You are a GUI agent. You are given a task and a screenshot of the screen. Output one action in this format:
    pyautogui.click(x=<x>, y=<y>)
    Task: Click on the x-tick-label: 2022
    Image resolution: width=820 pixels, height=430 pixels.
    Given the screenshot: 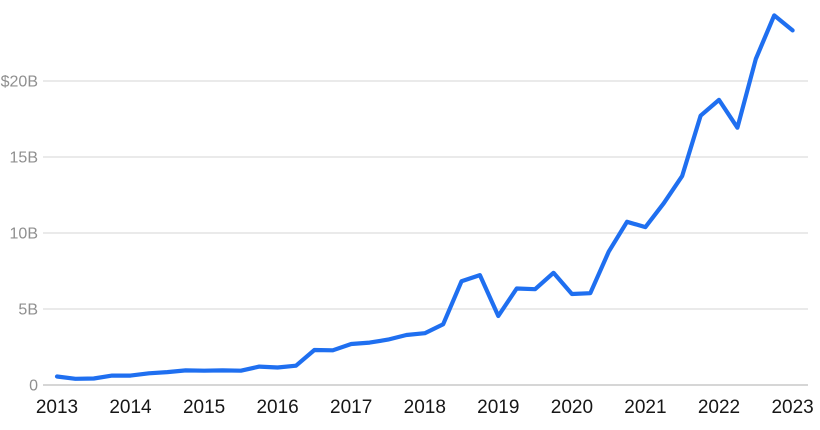 What is the action you would take?
    pyautogui.click(x=719, y=407)
    